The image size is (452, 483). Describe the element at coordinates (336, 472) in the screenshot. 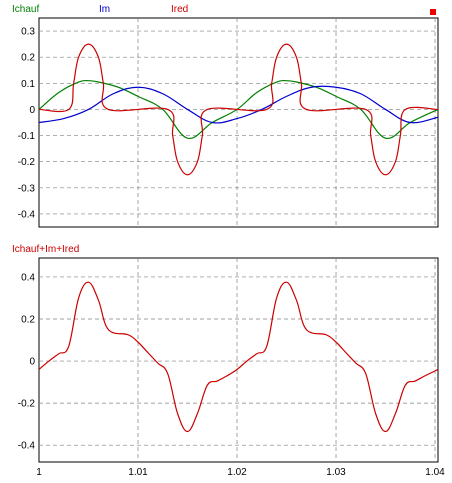

I see `x-tick-label: 1.03` at that location.